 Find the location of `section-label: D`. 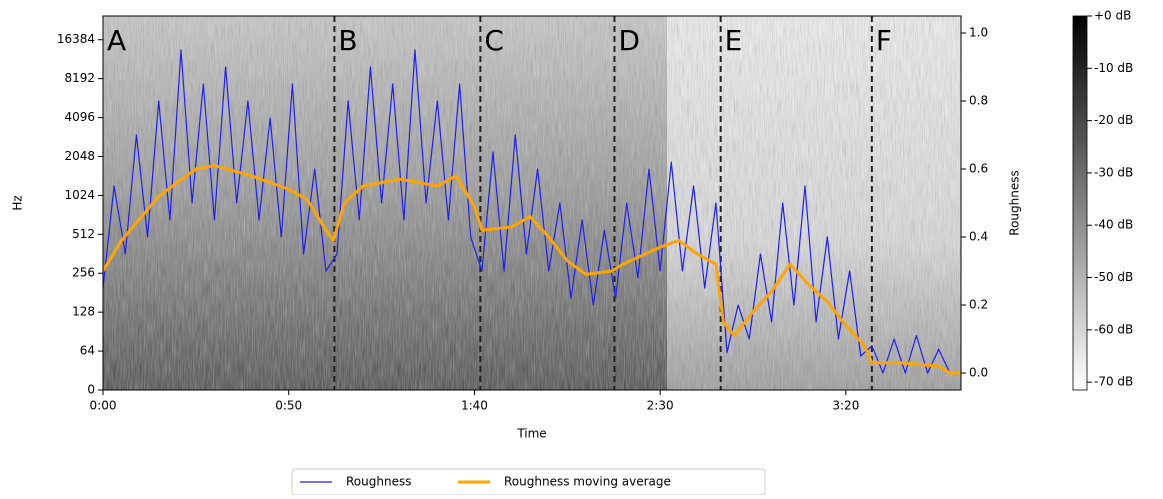

section-label: D is located at coordinates (629, 40).